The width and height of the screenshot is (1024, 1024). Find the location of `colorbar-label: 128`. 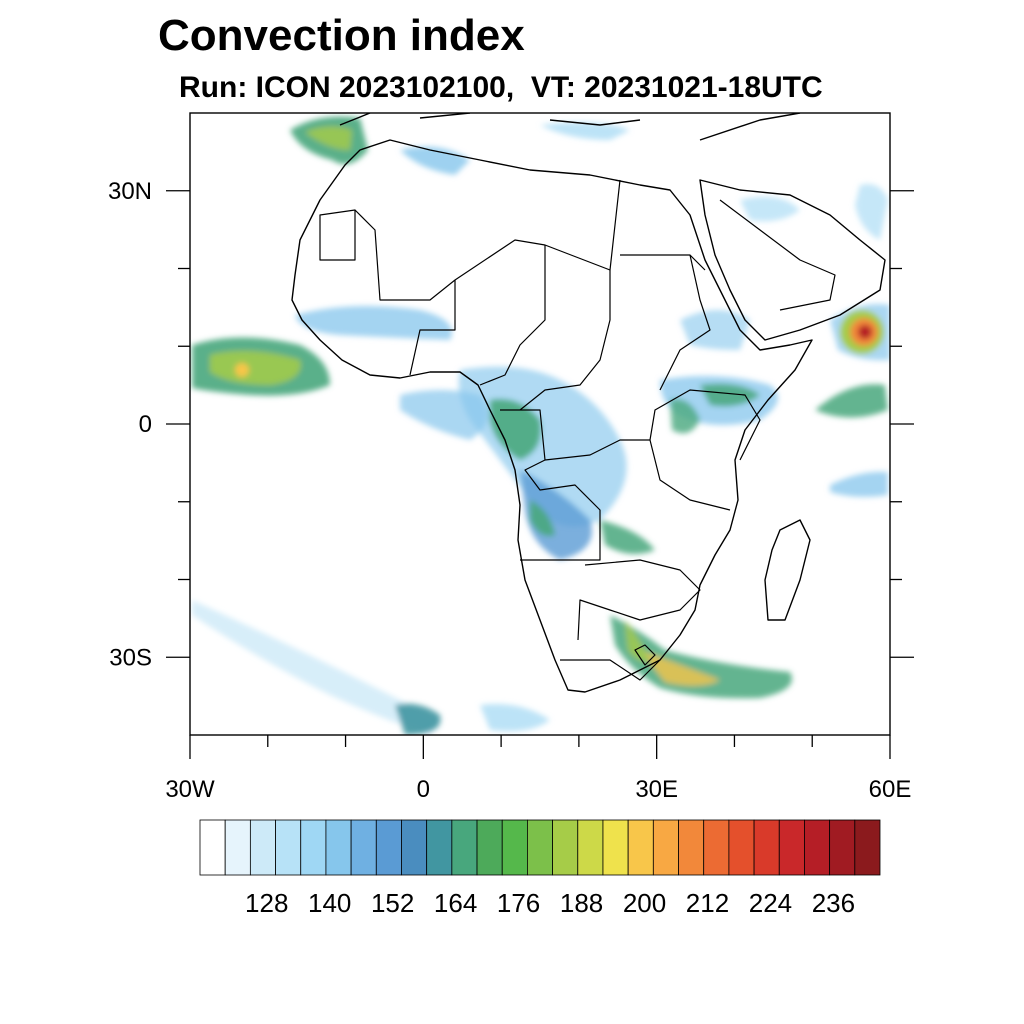

colorbar-label: 128 is located at coordinates (266, 903).